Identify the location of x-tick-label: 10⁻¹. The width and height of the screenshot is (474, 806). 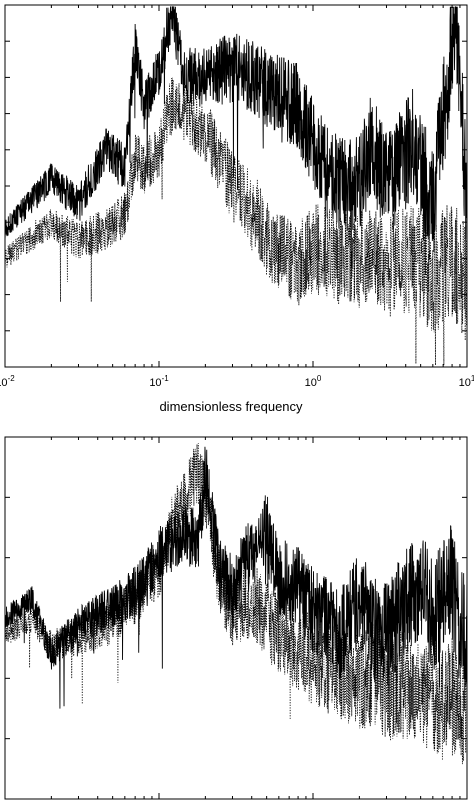
(159, 381).